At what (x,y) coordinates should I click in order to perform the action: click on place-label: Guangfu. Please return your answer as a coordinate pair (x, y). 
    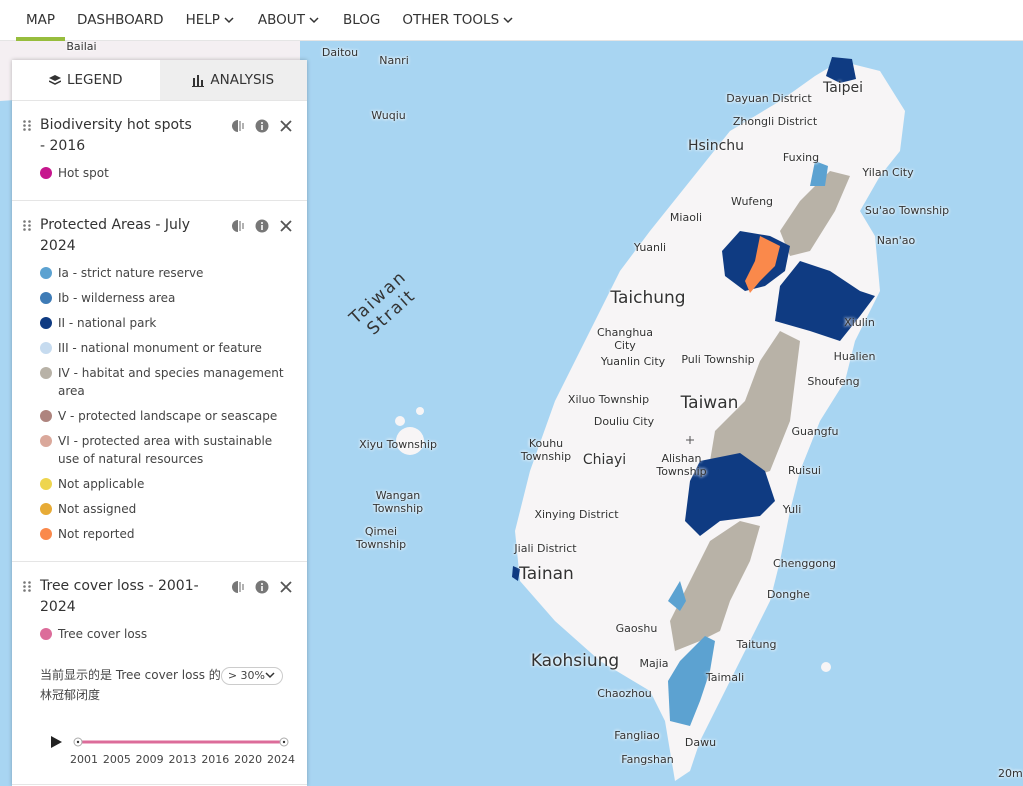
    Looking at the image, I should click on (815, 431).